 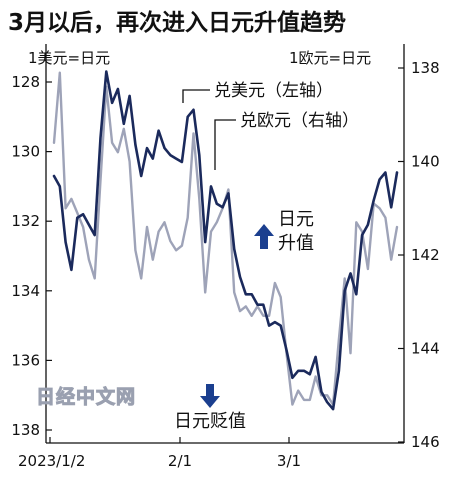 What do you see at coordinates (51, 461) in the screenshot?
I see `x-tick-label: 2023/1/2` at bounding box center [51, 461].